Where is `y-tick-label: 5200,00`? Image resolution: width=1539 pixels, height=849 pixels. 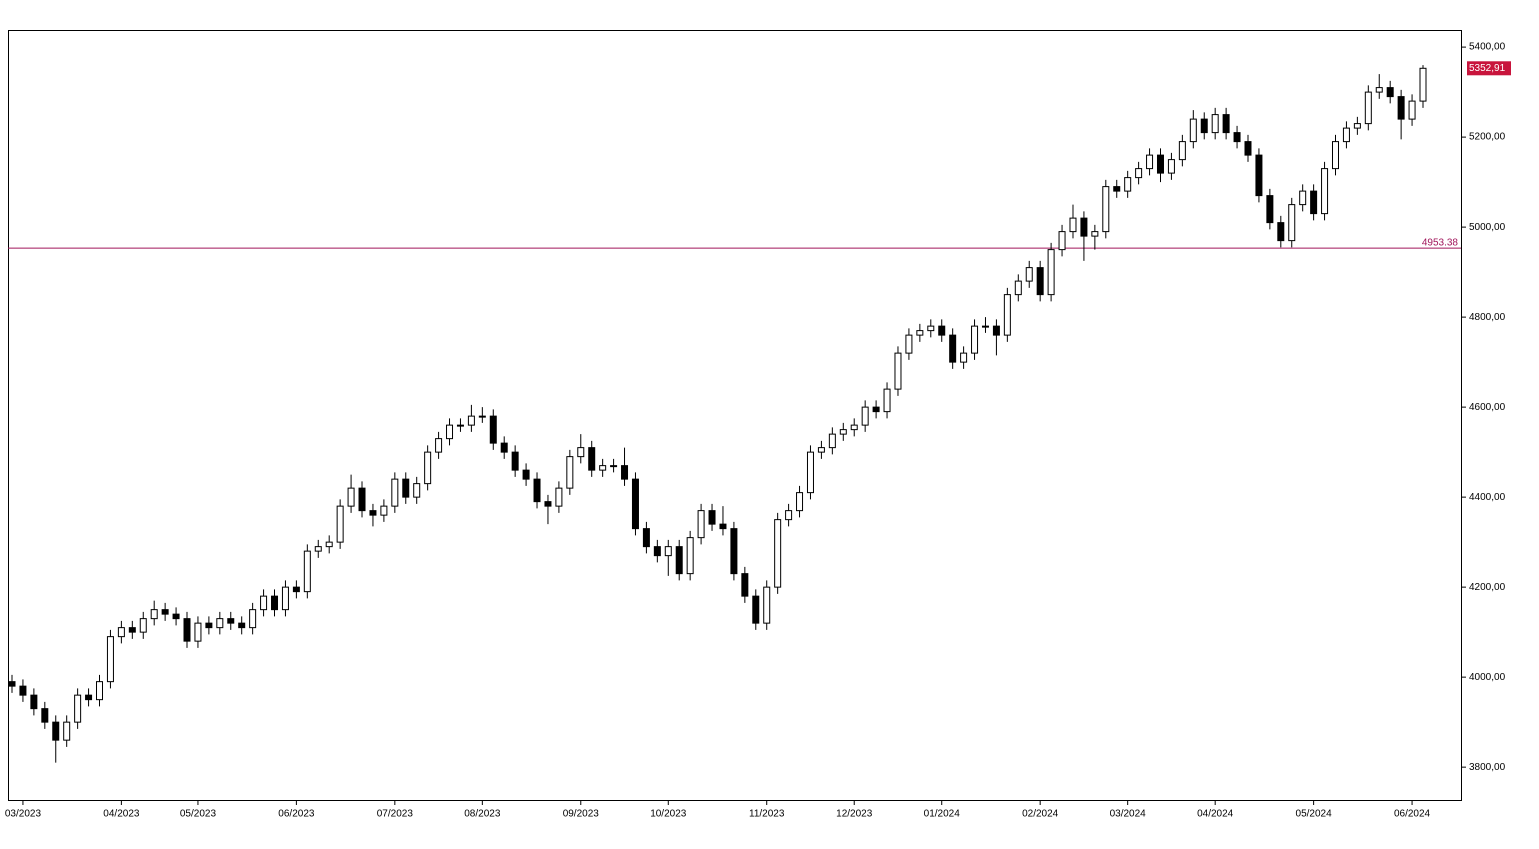
y-tick-label: 5200,00 is located at coordinates (1487, 137).